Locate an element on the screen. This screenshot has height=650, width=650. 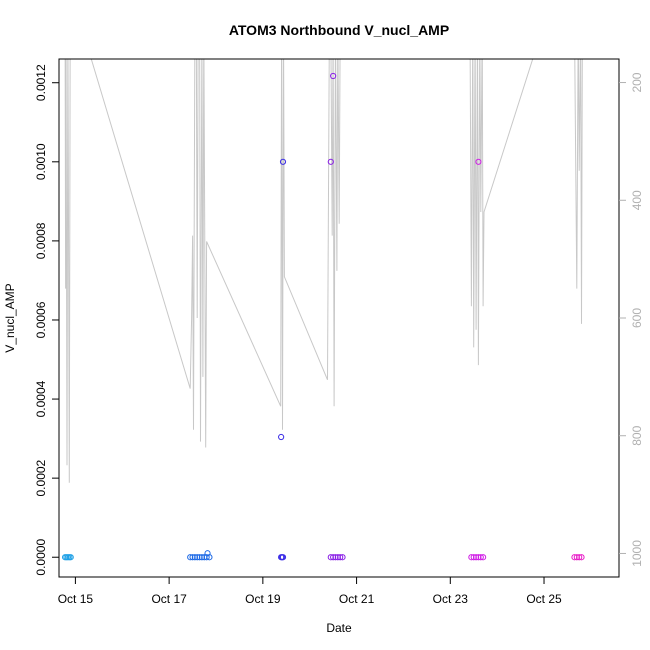
y-axis-label: V_nucl_AMP is located at coordinates (10, 317).